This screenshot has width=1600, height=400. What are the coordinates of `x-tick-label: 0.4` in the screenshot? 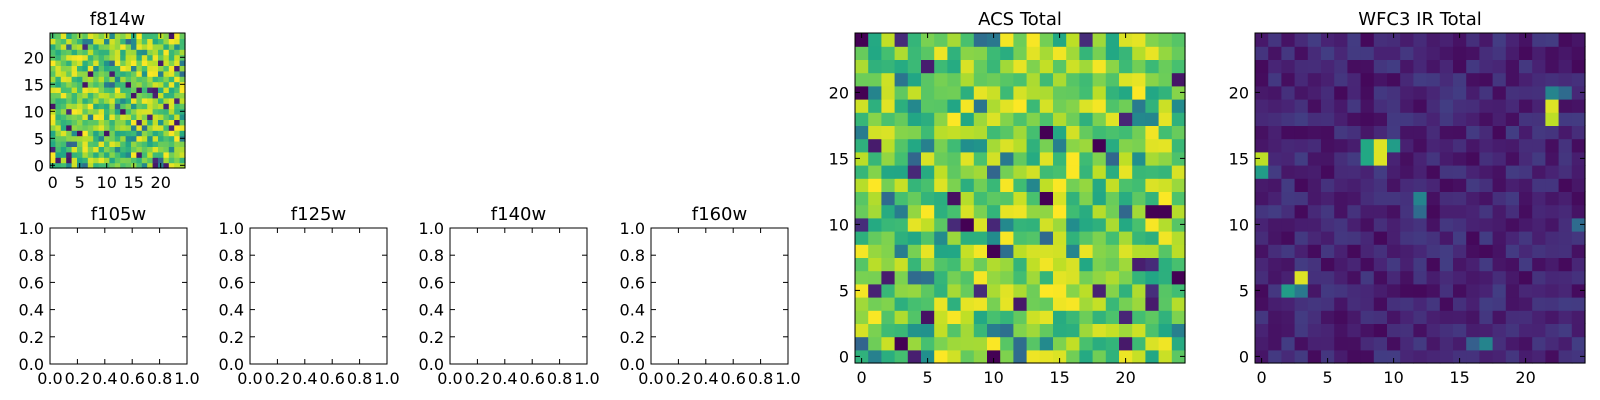 It's located at (504, 378).